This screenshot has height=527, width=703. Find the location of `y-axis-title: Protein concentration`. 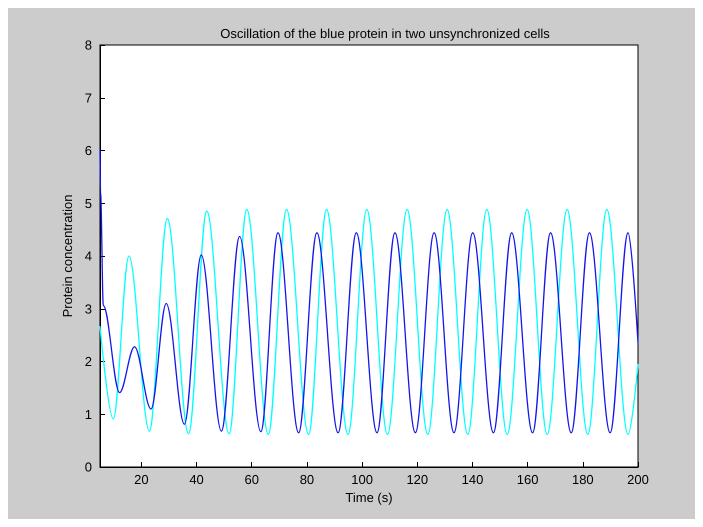

y-axis-title: Protein concentration is located at coordinates (67, 256).